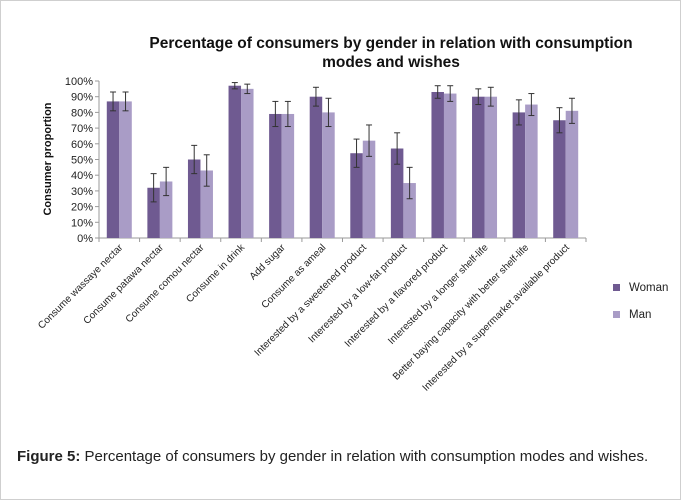 Image resolution: width=681 pixels, height=500 pixels. I want to click on y-tick-label: 50%, so click(82, 161).